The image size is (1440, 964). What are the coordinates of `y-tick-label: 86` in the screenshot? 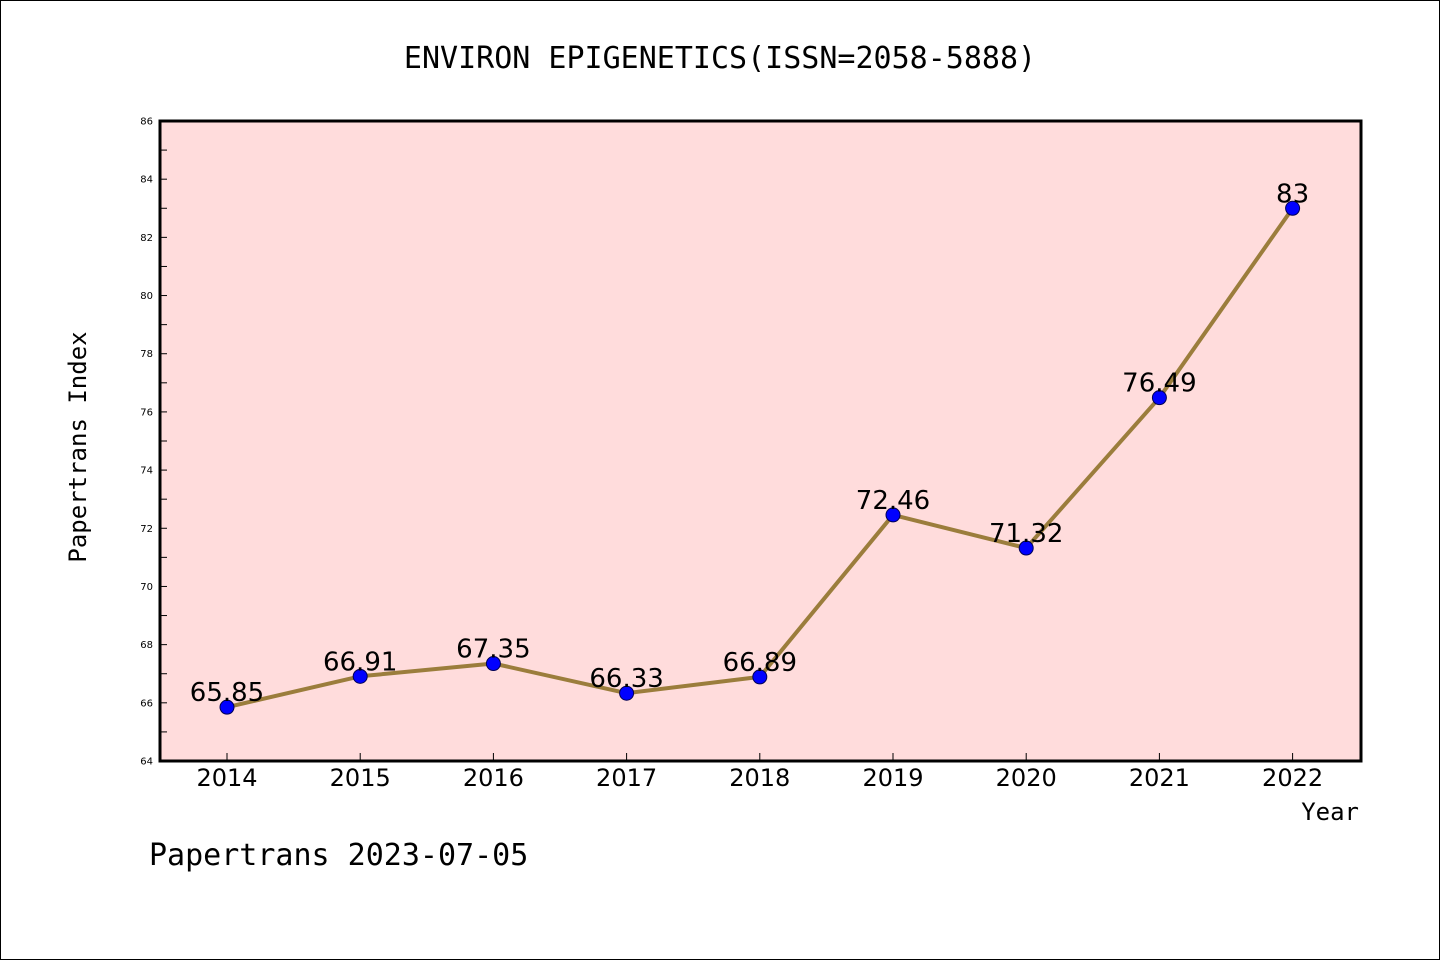 It's located at (146, 122).